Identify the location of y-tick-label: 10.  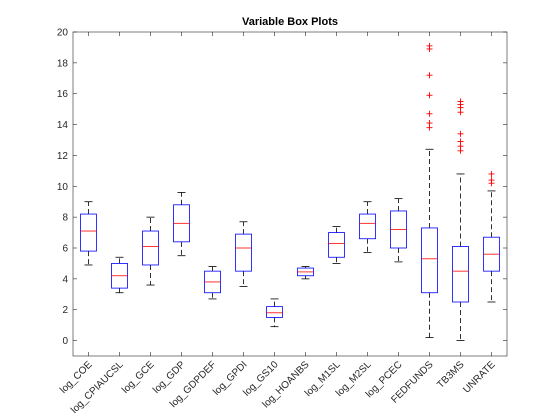
(63, 187).